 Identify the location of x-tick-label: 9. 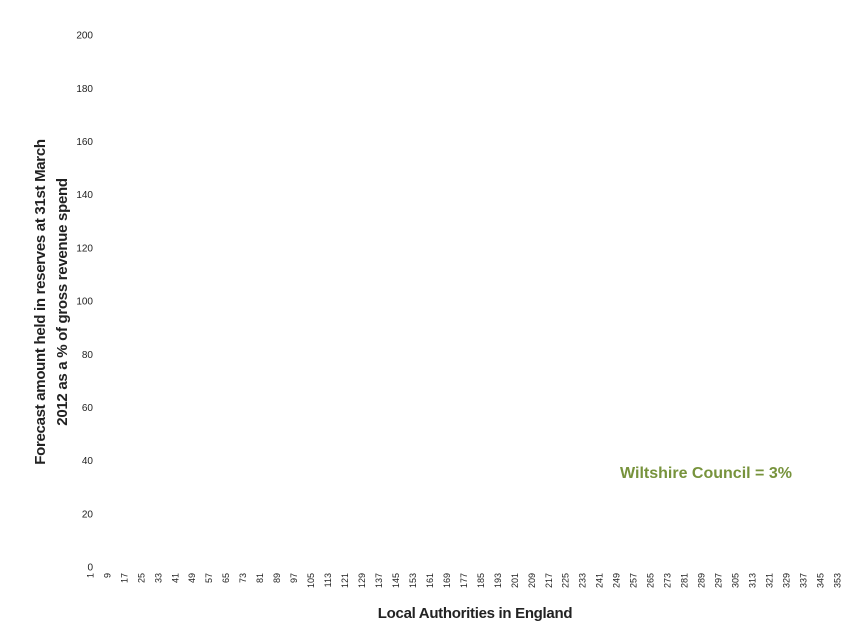
(107, 575).